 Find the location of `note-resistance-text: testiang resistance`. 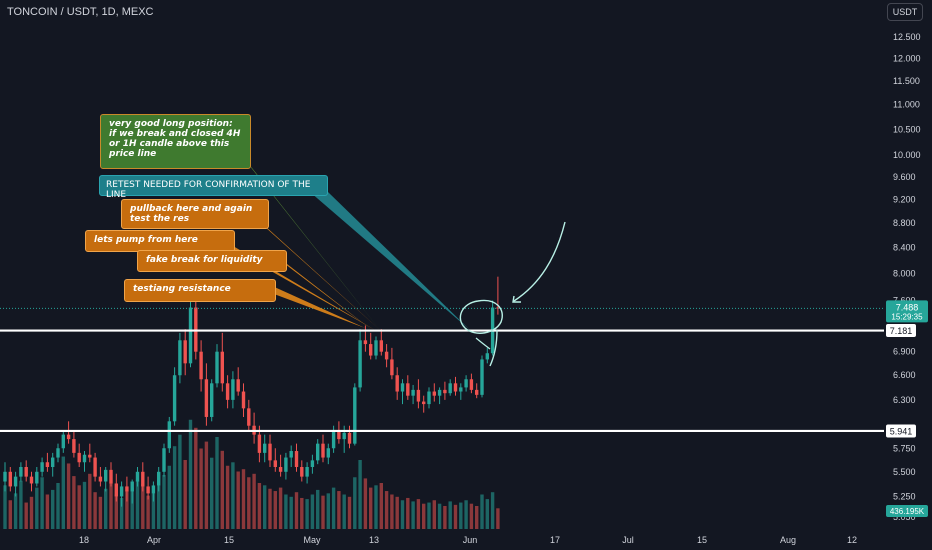

note-resistance-text: testiang resistance is located at coordinates (182, 289).